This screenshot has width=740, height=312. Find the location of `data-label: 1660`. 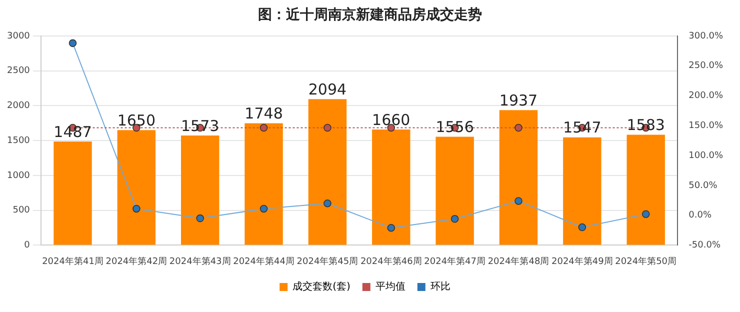

data-label: 1660 is located at coordinates (391, 119).